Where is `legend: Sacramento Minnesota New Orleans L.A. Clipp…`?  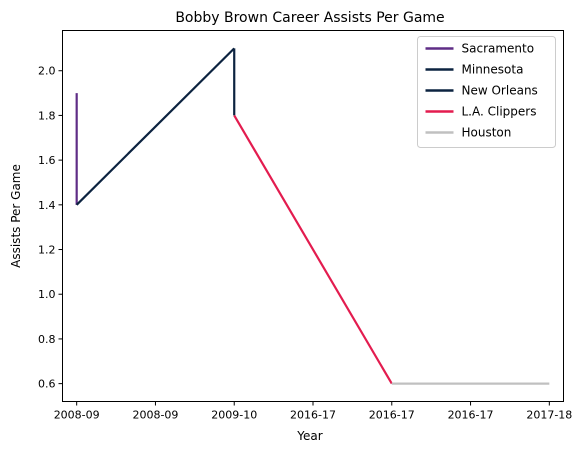
legend: Sacramento Minnesota New Orleans L.A. Clipp… is located at coordinates (486, 92).